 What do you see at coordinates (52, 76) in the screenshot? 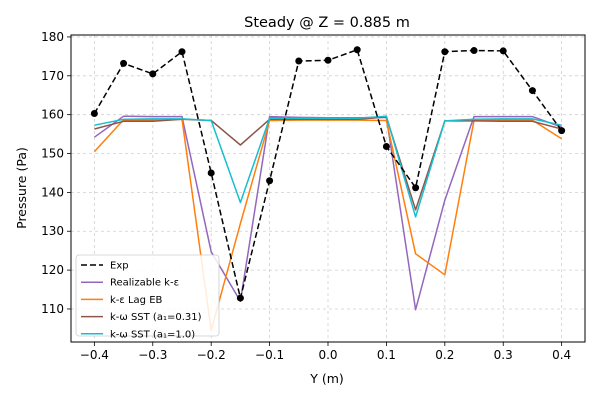
I see `y-tick-label: 170` at bounding box center [52, 76].